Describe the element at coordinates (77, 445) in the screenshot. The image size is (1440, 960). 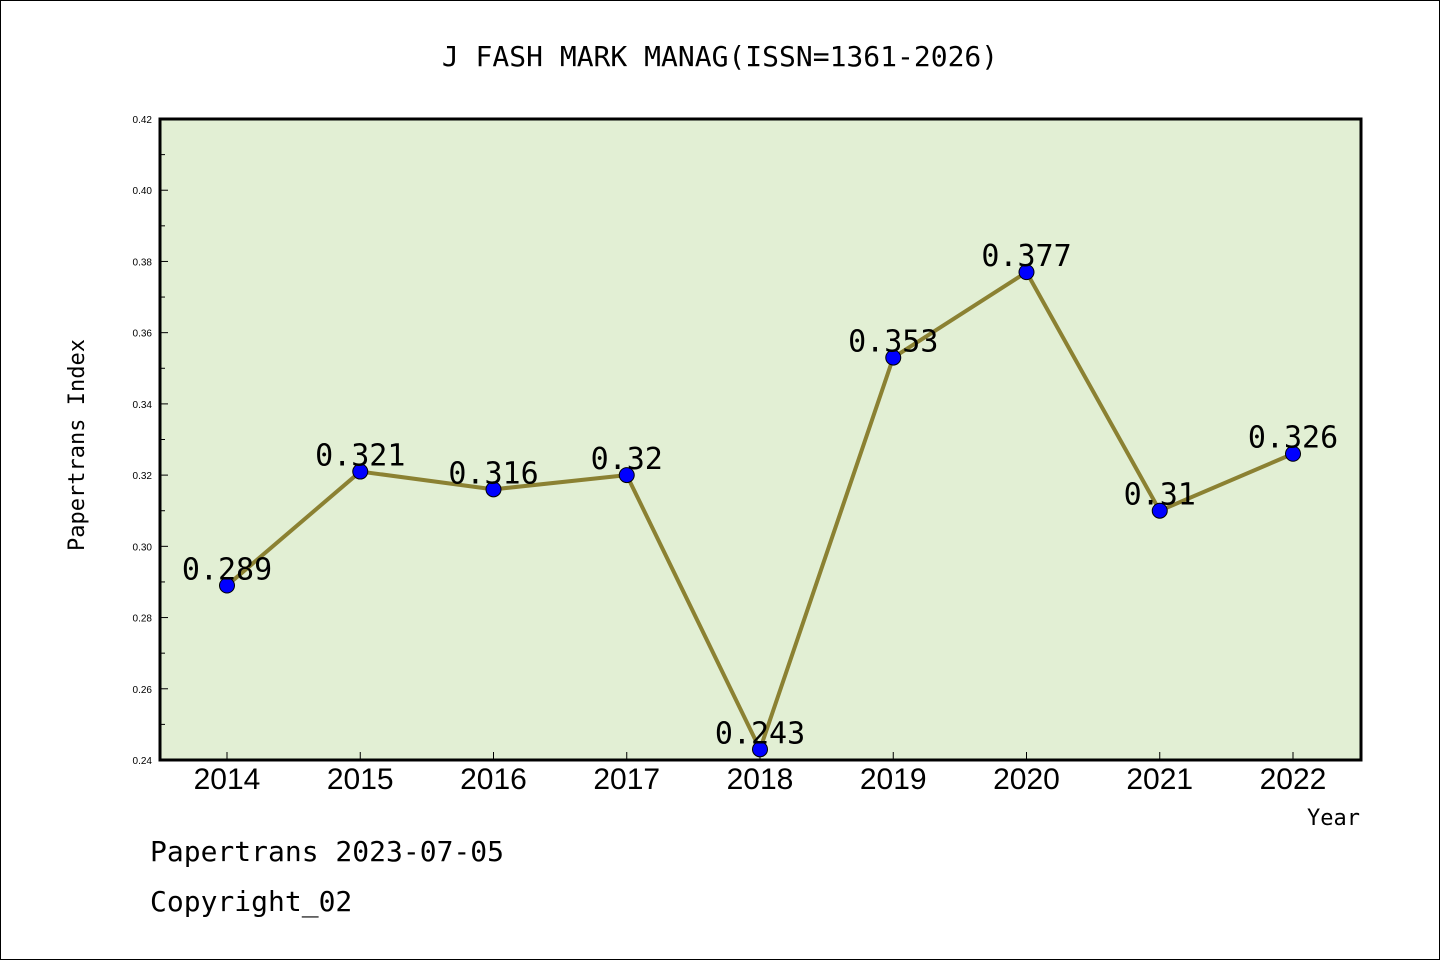
I see `y-axis-label: Papertrans Index` at that location.